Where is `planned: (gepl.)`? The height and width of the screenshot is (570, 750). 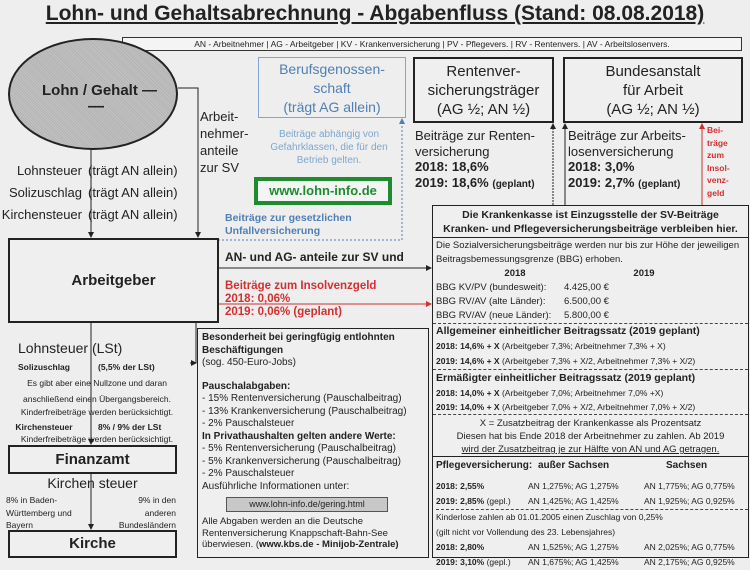 planned: (gepl.) is located at coordinates (498, 562).